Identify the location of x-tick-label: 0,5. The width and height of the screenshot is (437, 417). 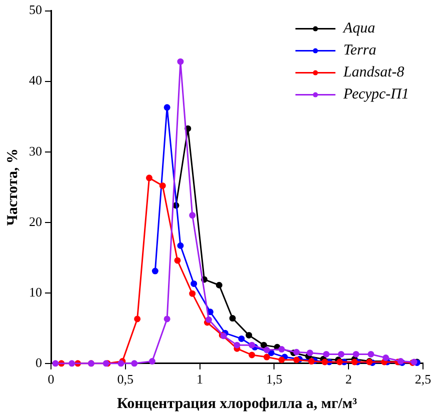
(125, 379).